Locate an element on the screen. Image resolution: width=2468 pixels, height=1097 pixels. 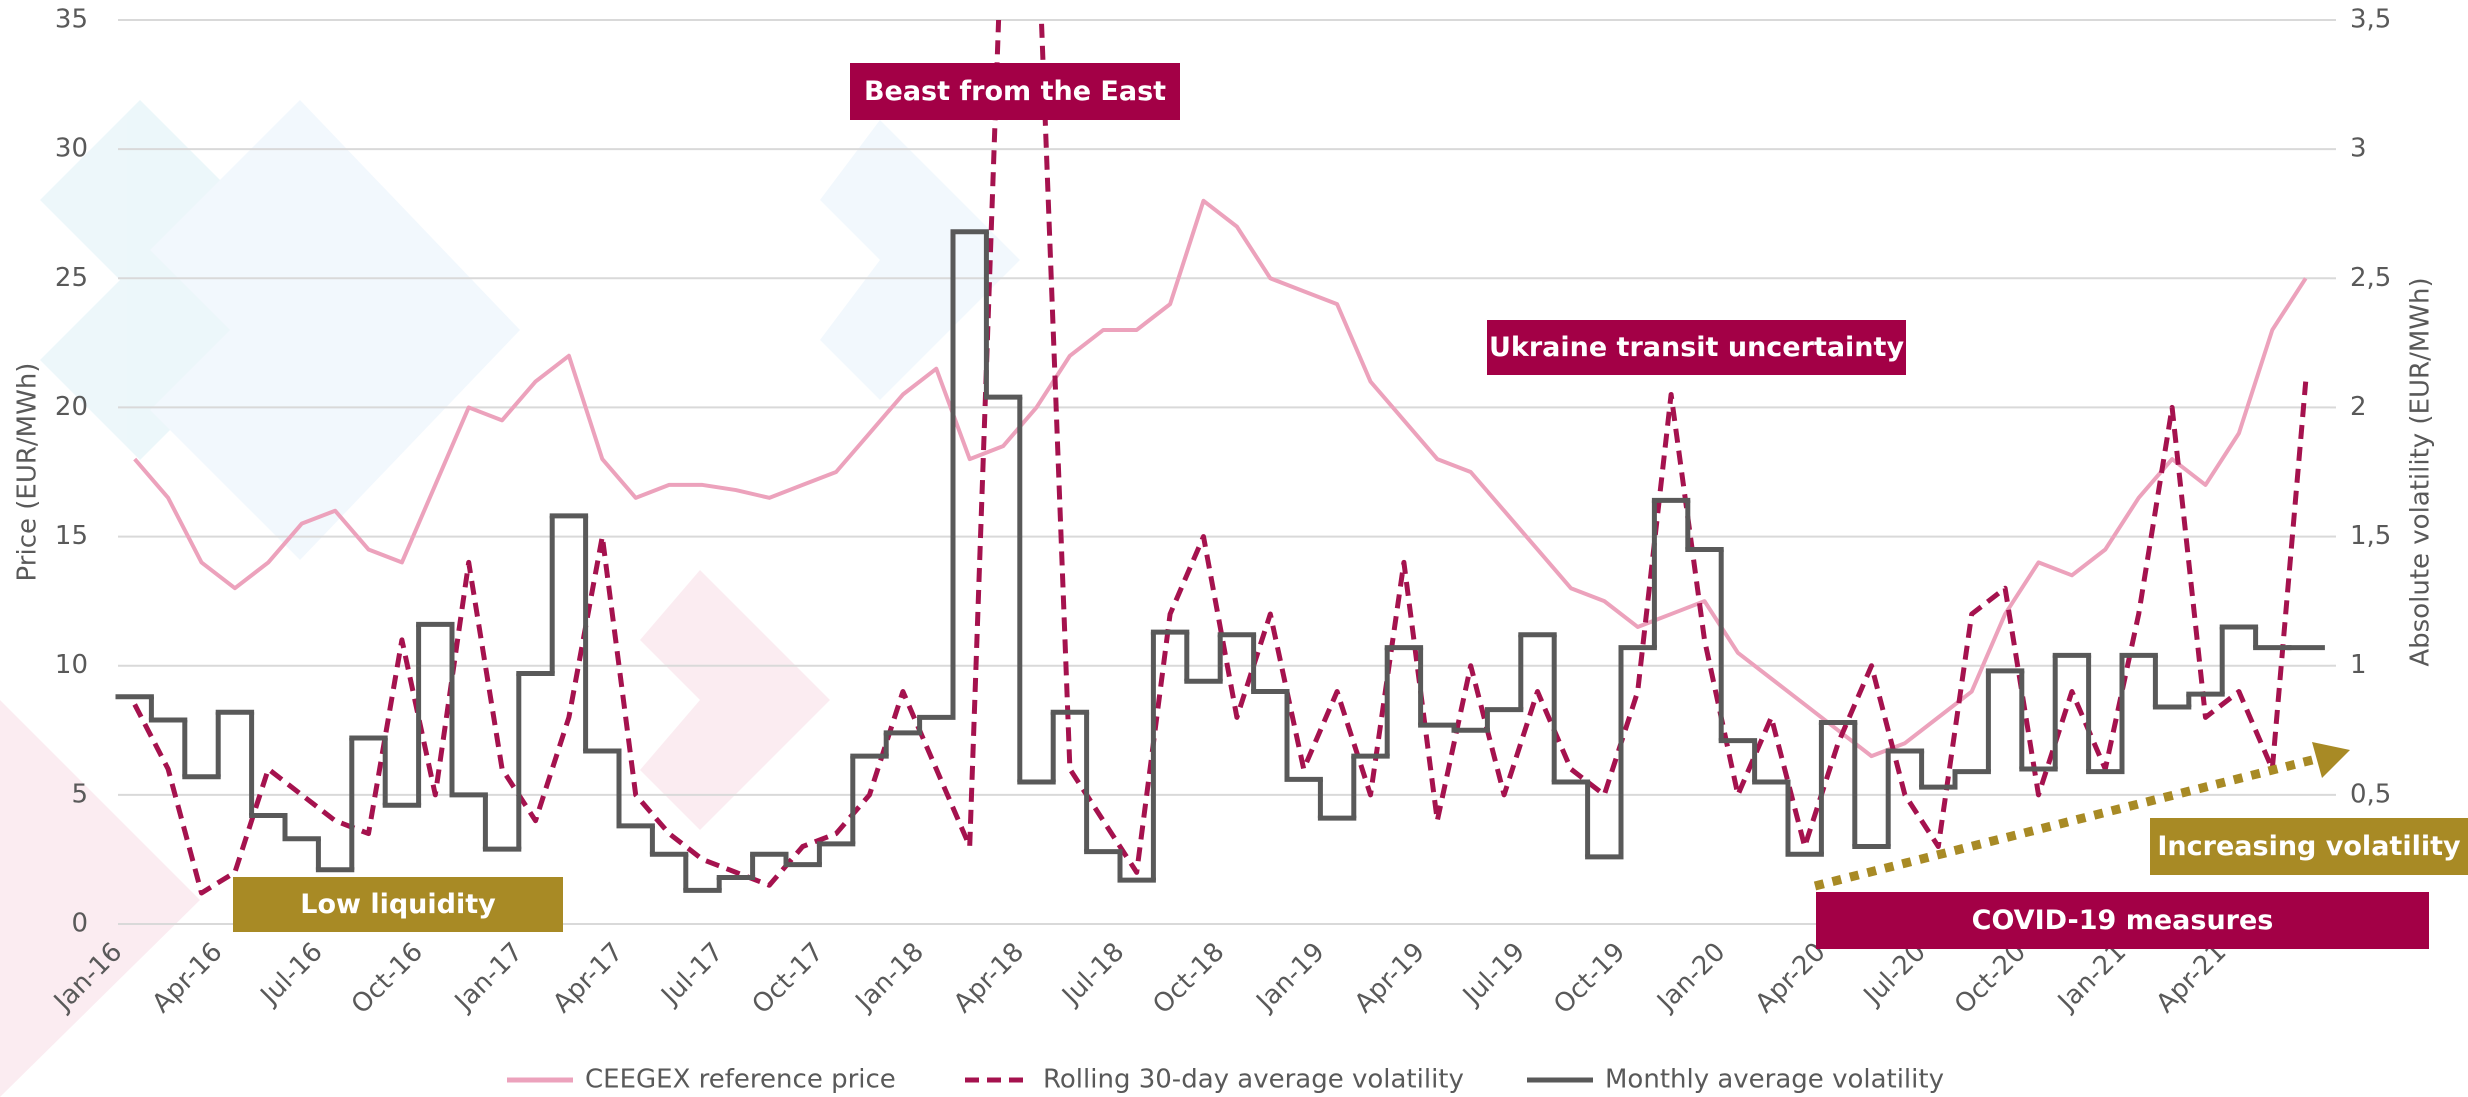
y-tick-label: 30 is located at coordinates (71, 149).